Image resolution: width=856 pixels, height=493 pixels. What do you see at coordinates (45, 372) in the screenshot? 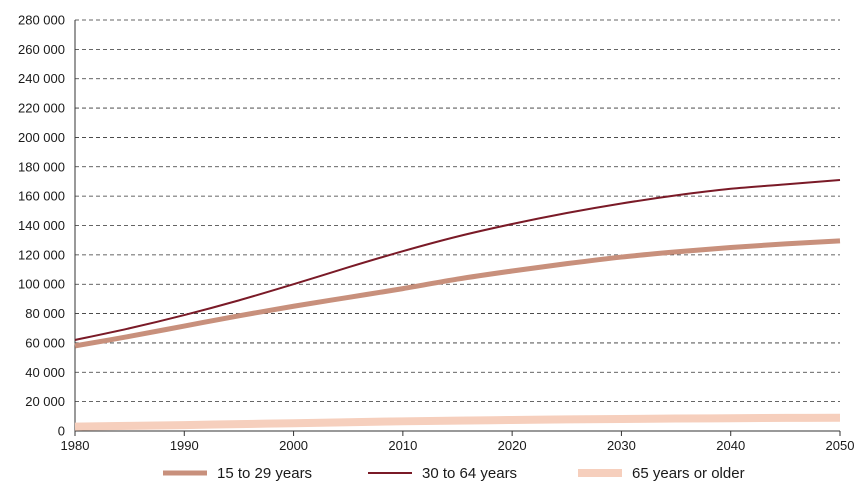
I see `y-tick-label: 40 000` at bounding box center [45, 372].